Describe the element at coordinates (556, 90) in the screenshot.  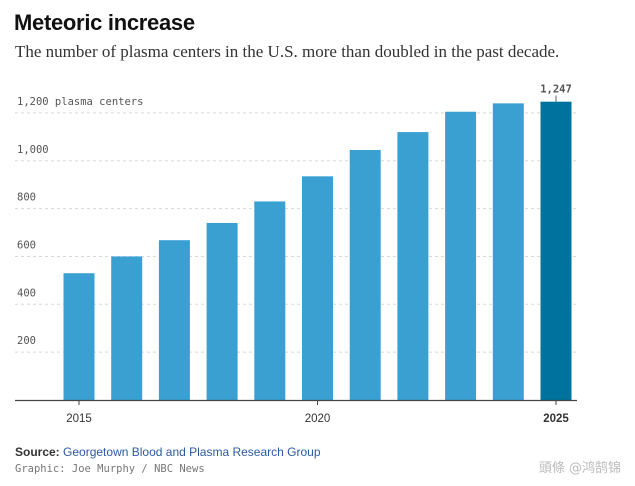
I see `data-label: 1,247` at that location.